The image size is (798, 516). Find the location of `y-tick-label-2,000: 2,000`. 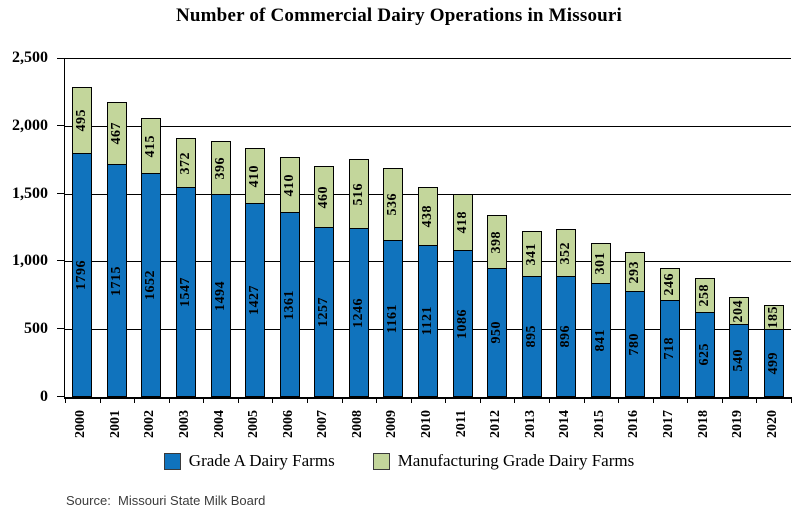

y-tick-label-2,000: 2,000 is located at coordinates (30, 125).